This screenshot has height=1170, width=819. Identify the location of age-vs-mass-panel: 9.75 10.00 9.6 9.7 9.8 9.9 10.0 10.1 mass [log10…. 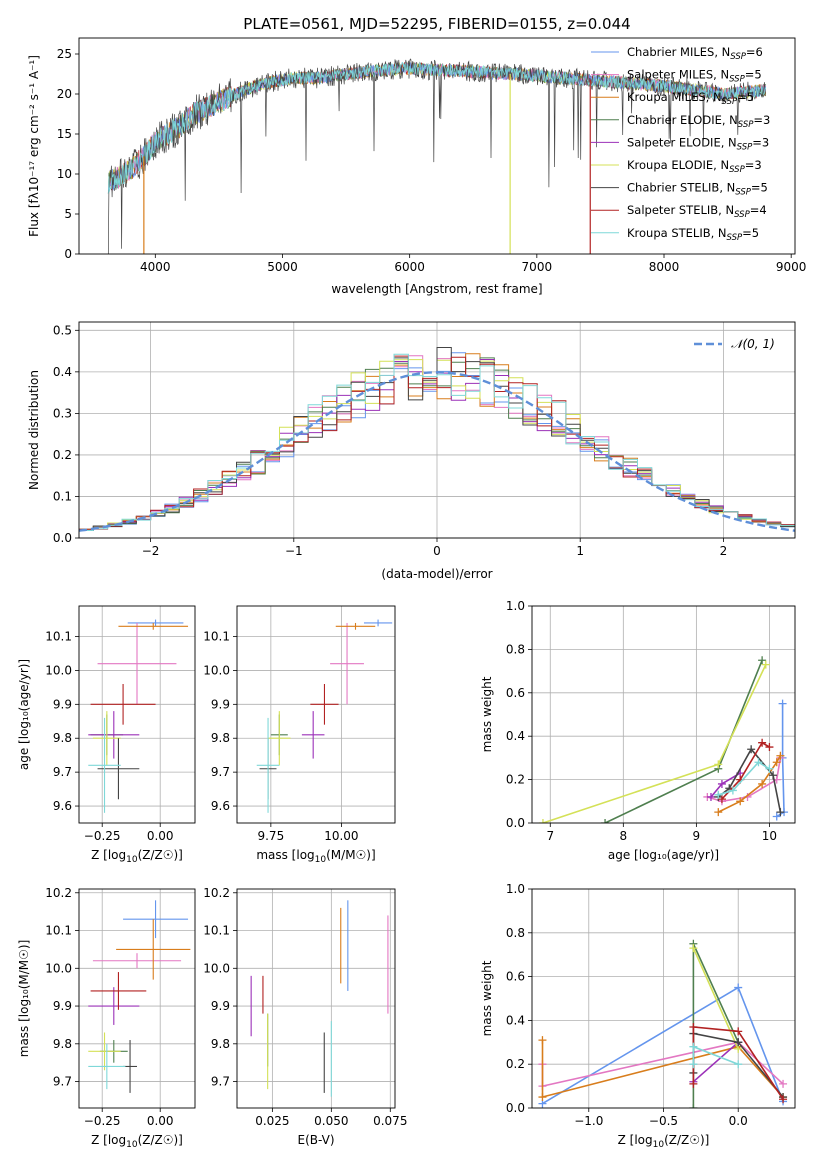
(299, 735).